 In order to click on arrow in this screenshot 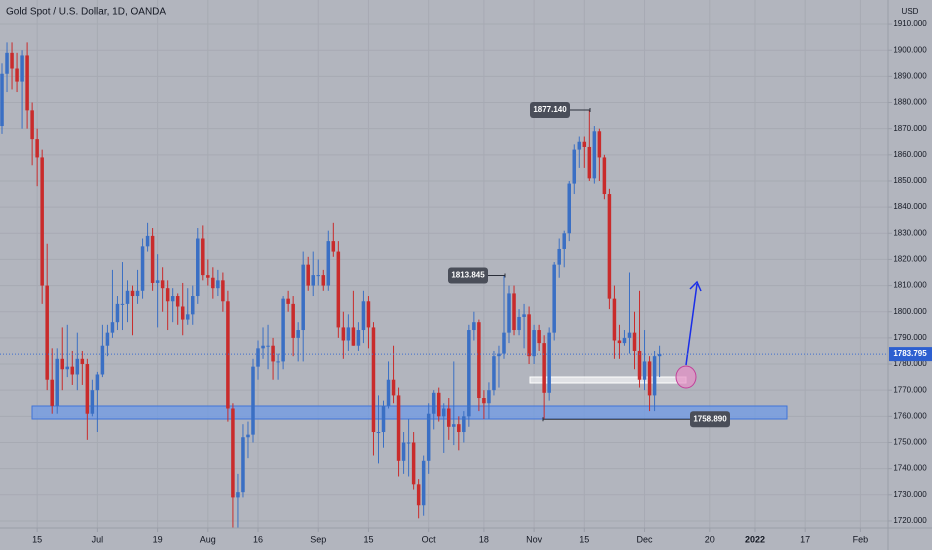, I will do `click(691, 324)`.